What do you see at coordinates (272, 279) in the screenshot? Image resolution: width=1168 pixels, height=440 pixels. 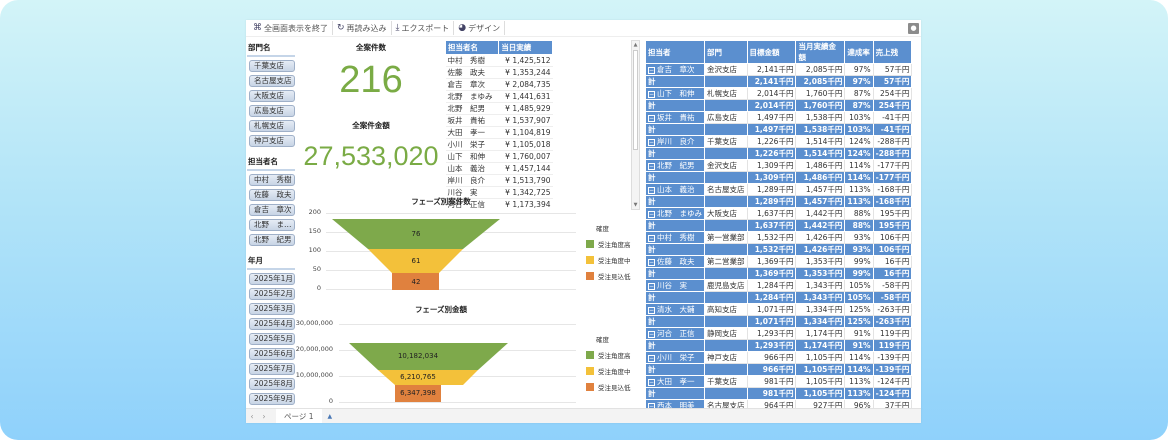 I see `filter-month-item: 2025年1月` at bounding box center [272, 279].